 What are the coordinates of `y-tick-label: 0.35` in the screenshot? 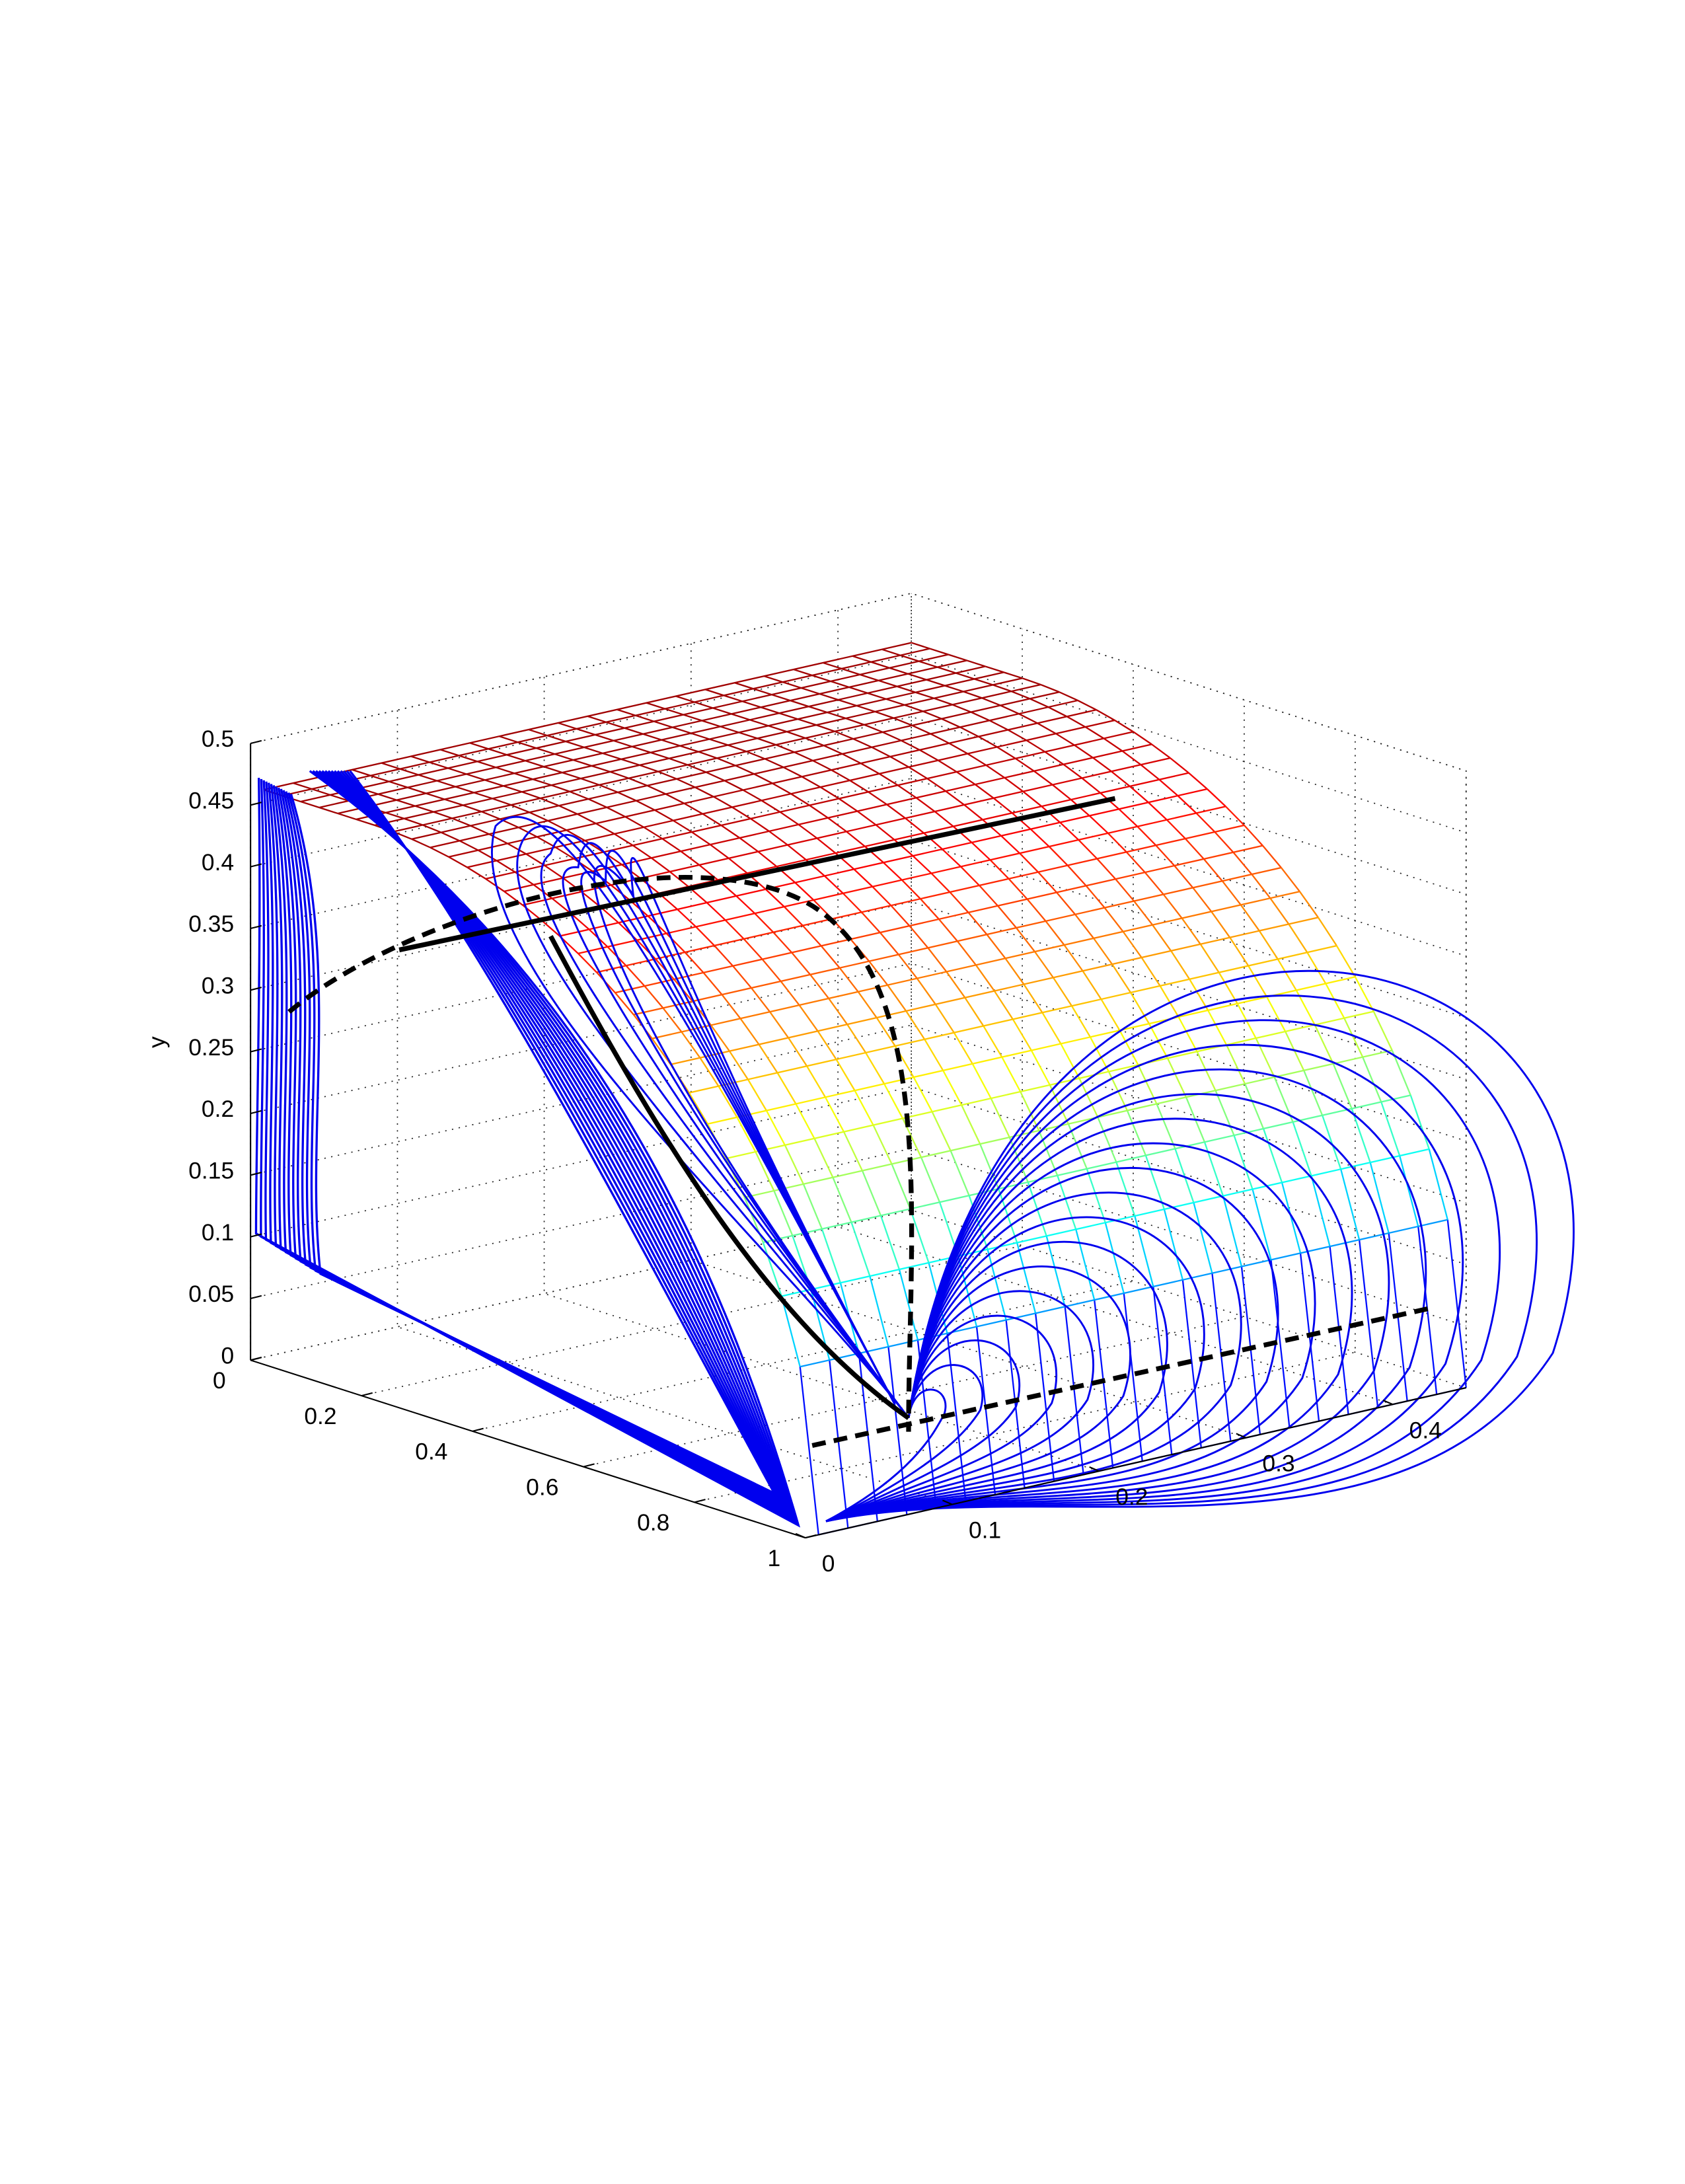 It's located at (211, 924).